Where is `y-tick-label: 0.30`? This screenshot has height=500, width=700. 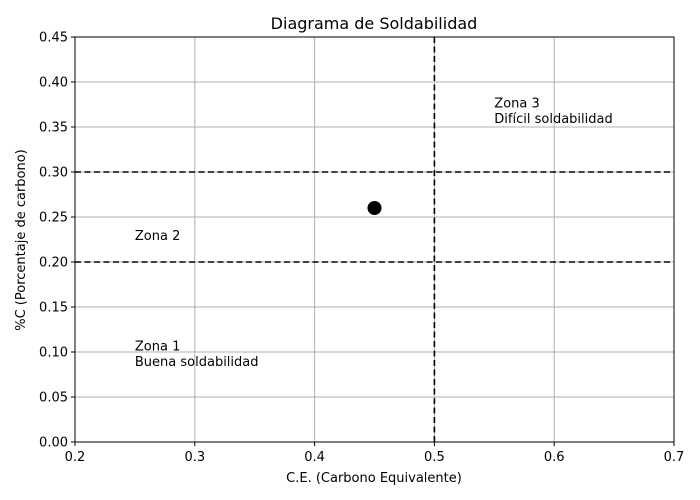
y-tick-label: 0.30 is located at coordinates (53, 173).